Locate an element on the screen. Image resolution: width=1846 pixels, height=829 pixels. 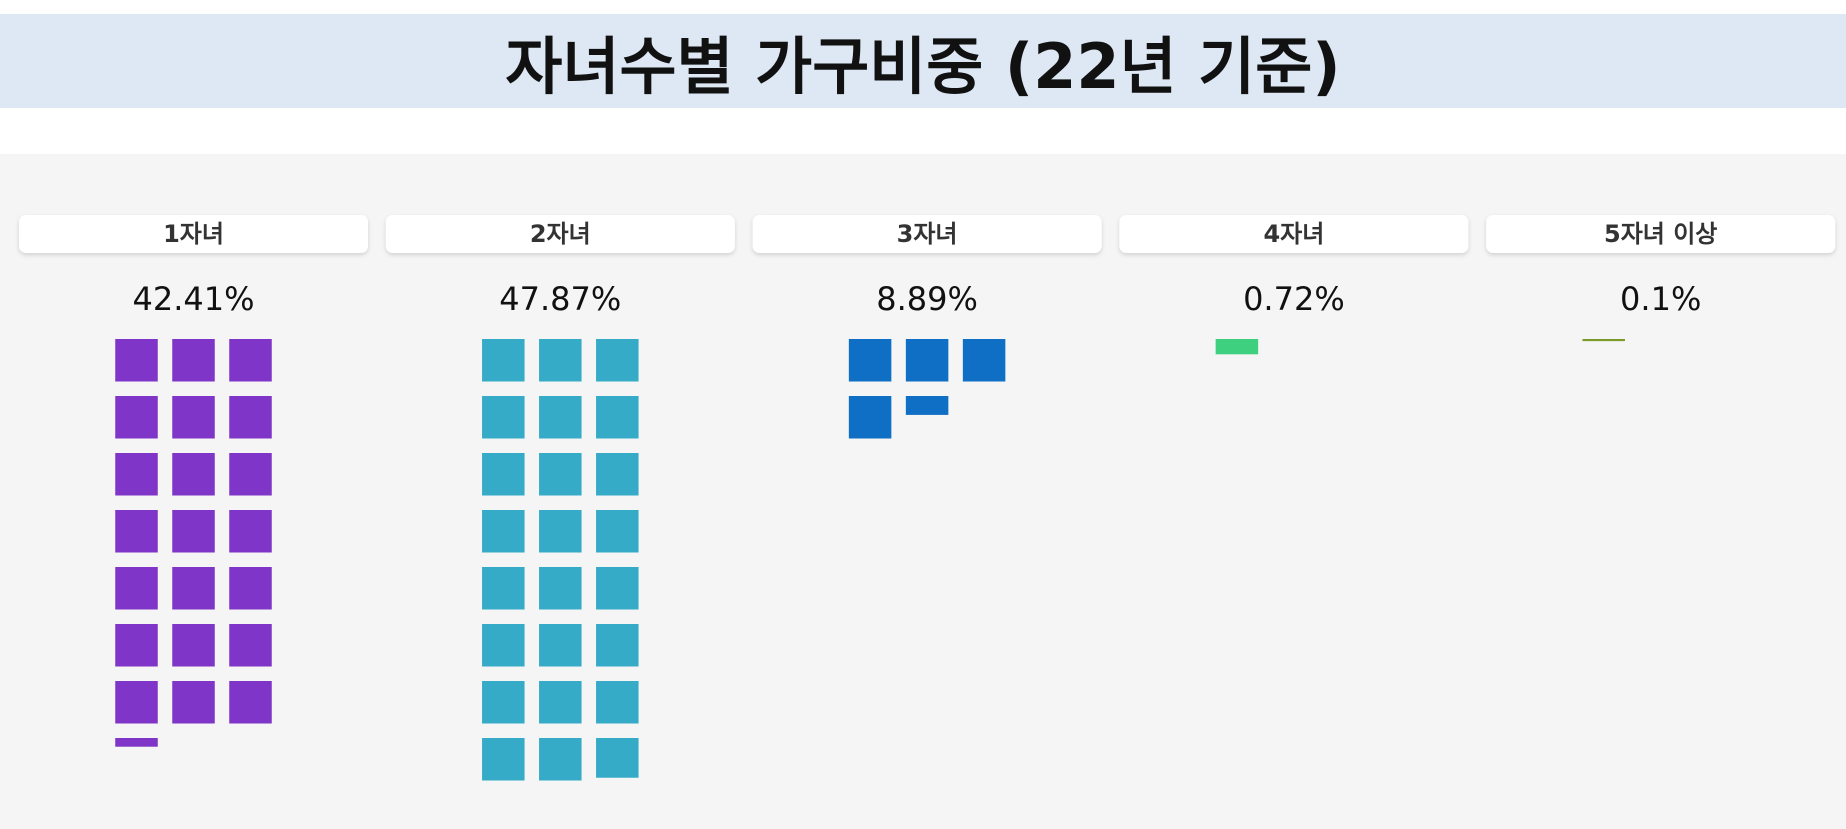
category-header: 2자녀 is located at coordinates (560, 234).